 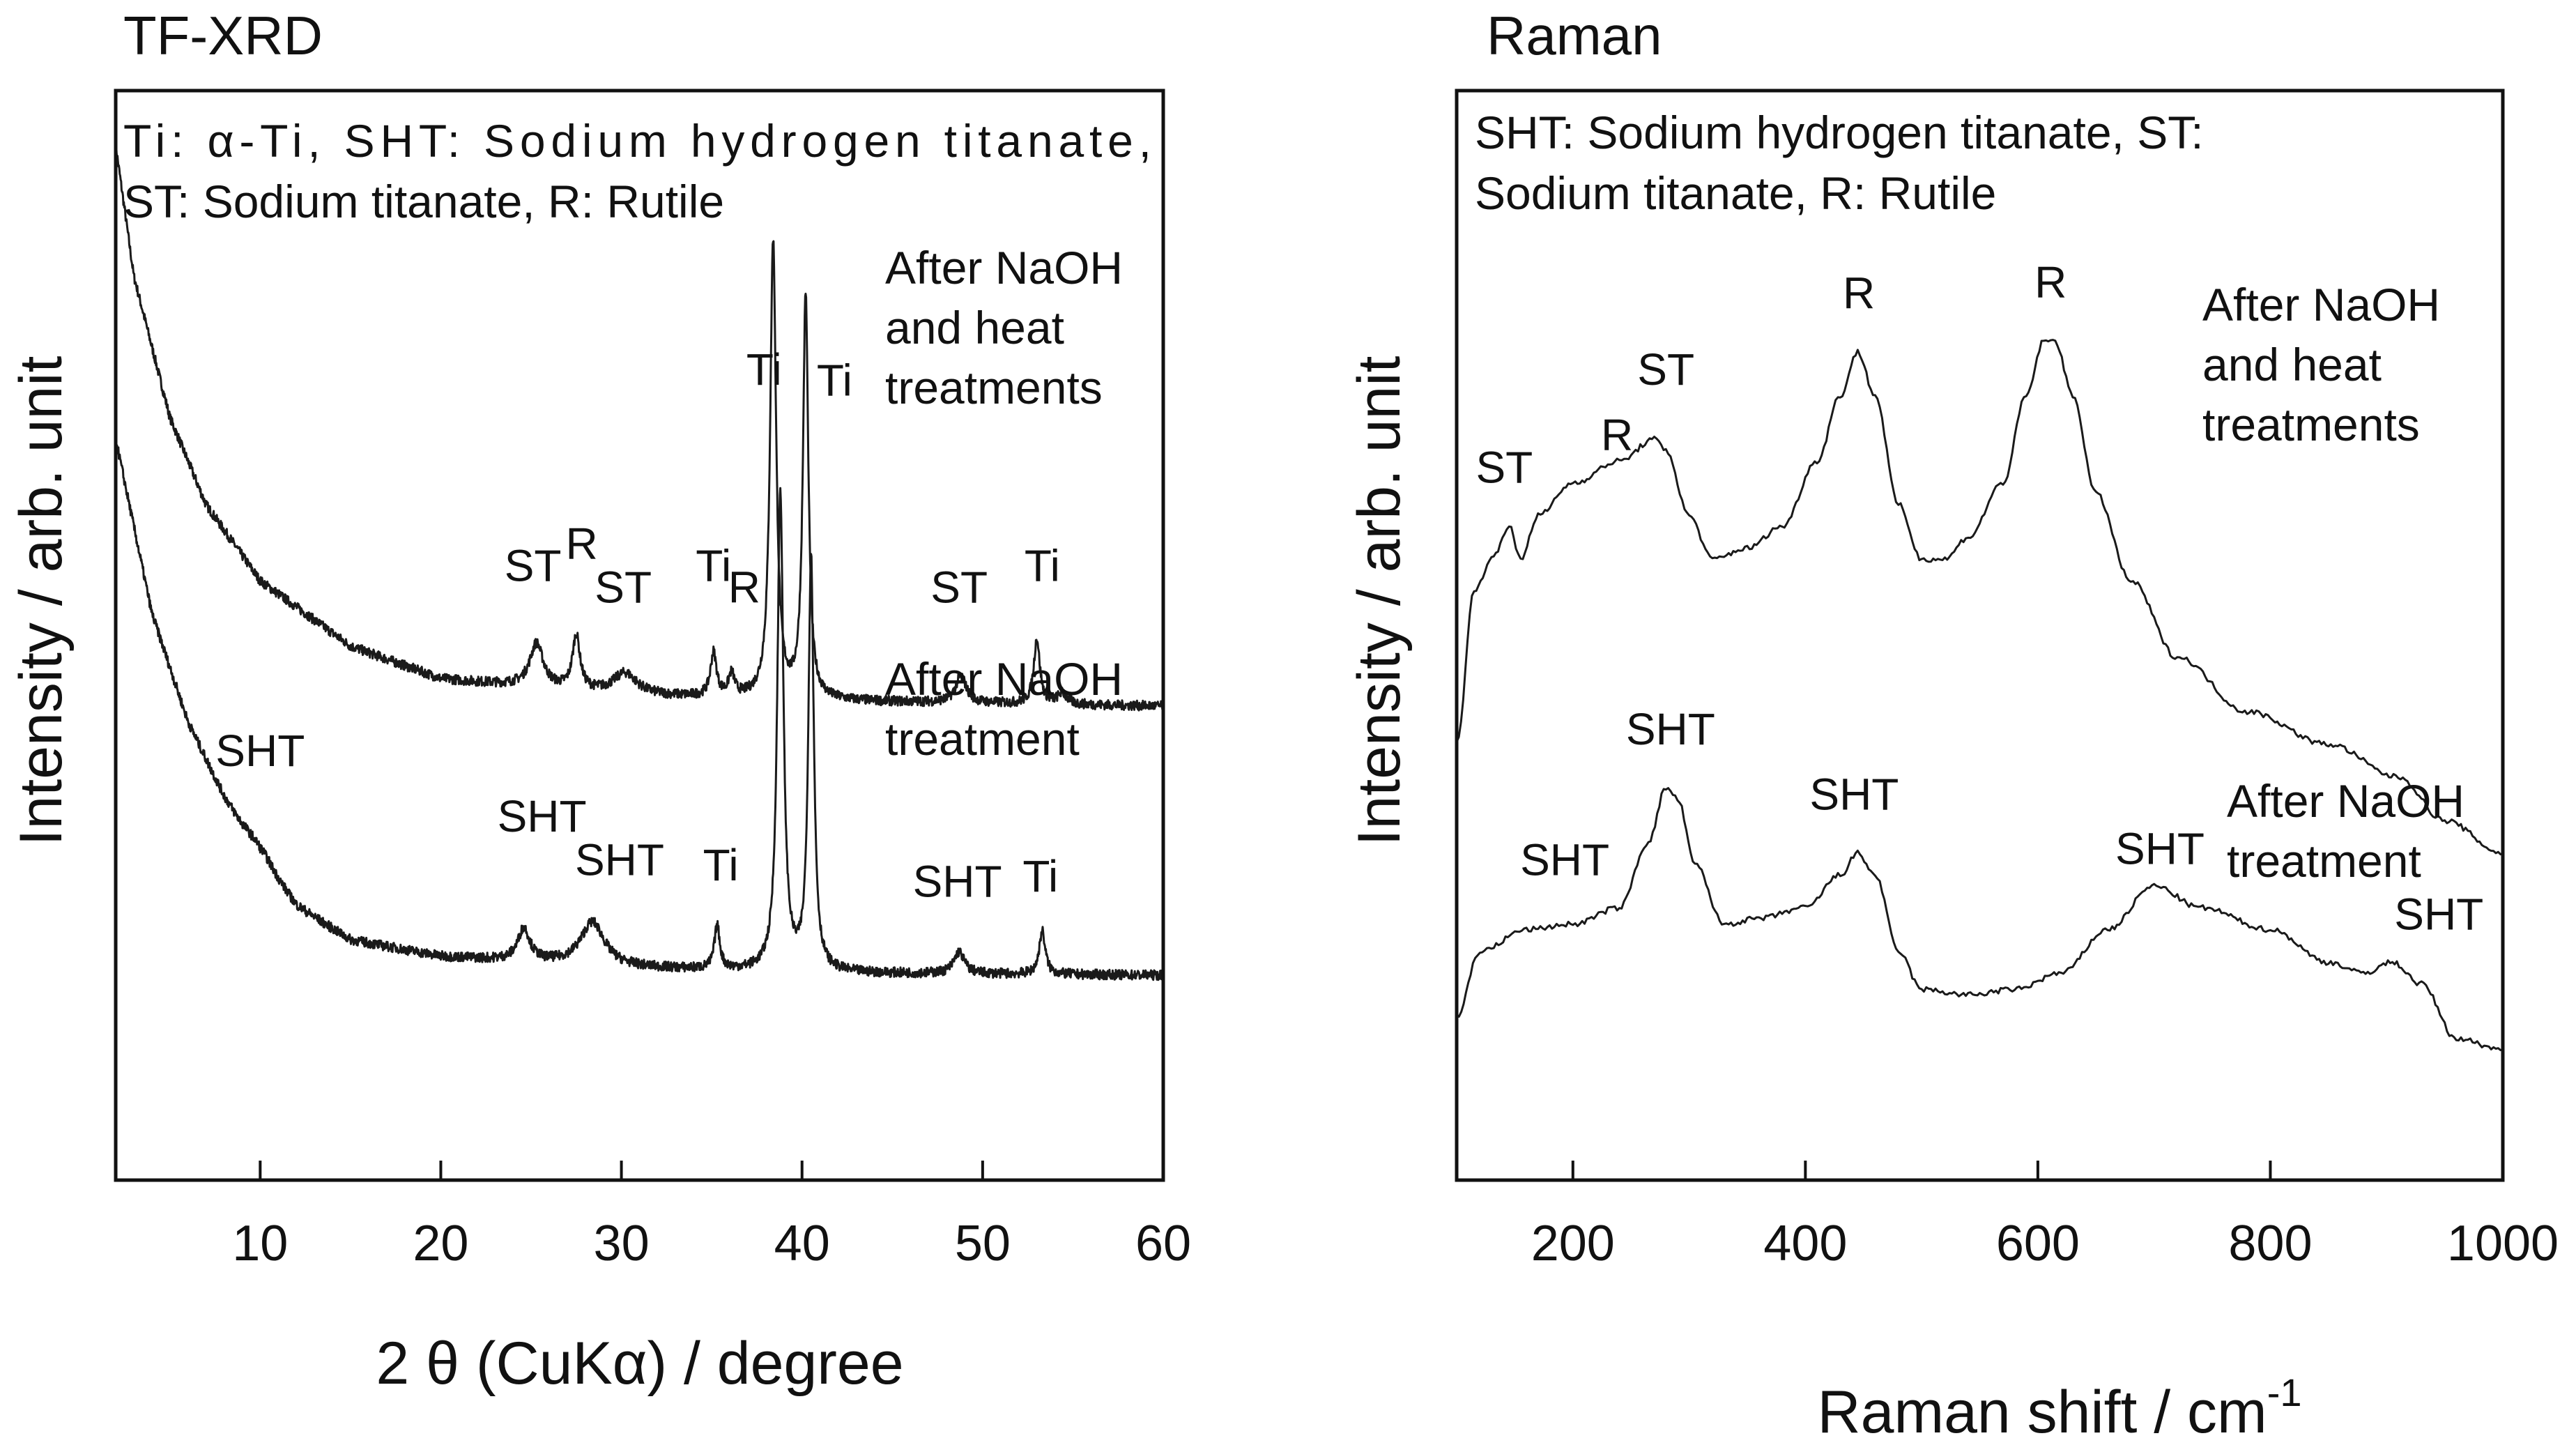 I want to click on xrd-title: TF-XRD, so click(x=223, y=35).